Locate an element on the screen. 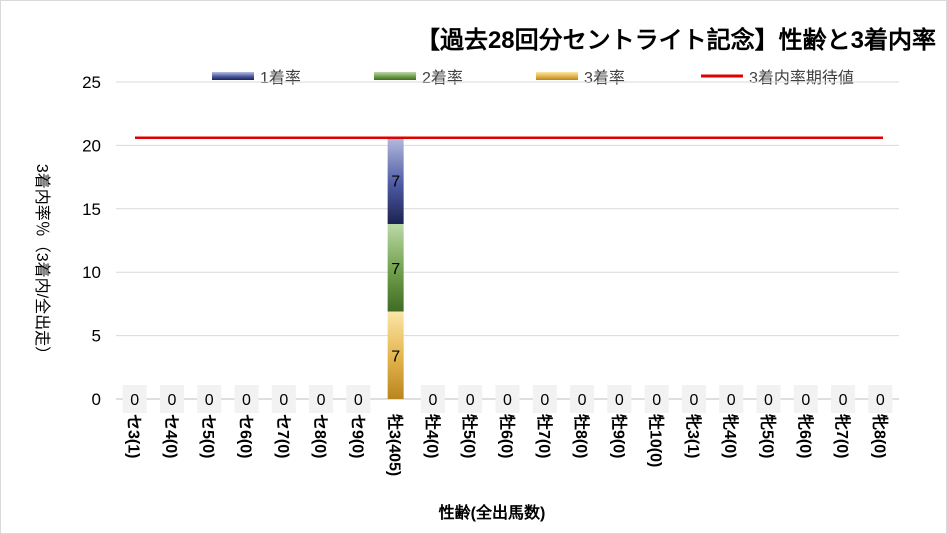 The width and height of the screenshot is (947, 534). x-category-label: 牡10(0) is located at coordinates (656, 440).